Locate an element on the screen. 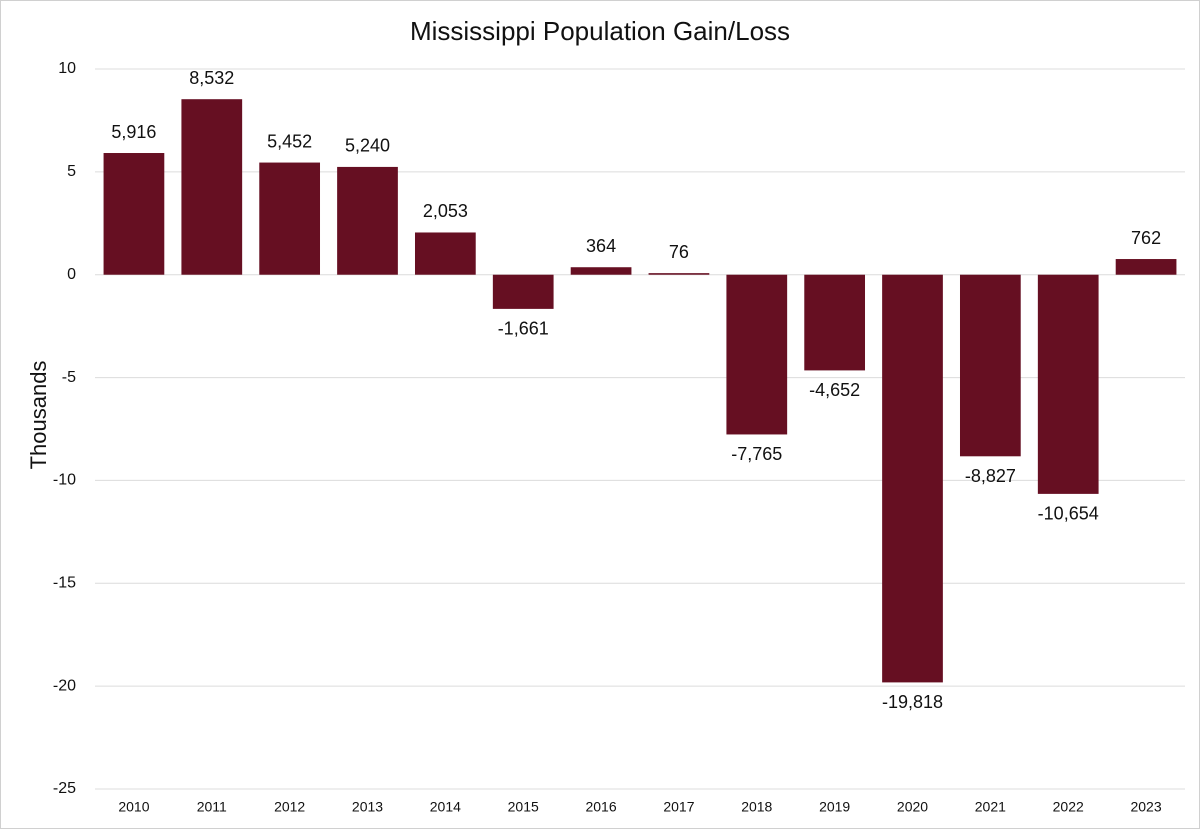  y-tick-label: -15 is located at coordinates (64, 583).